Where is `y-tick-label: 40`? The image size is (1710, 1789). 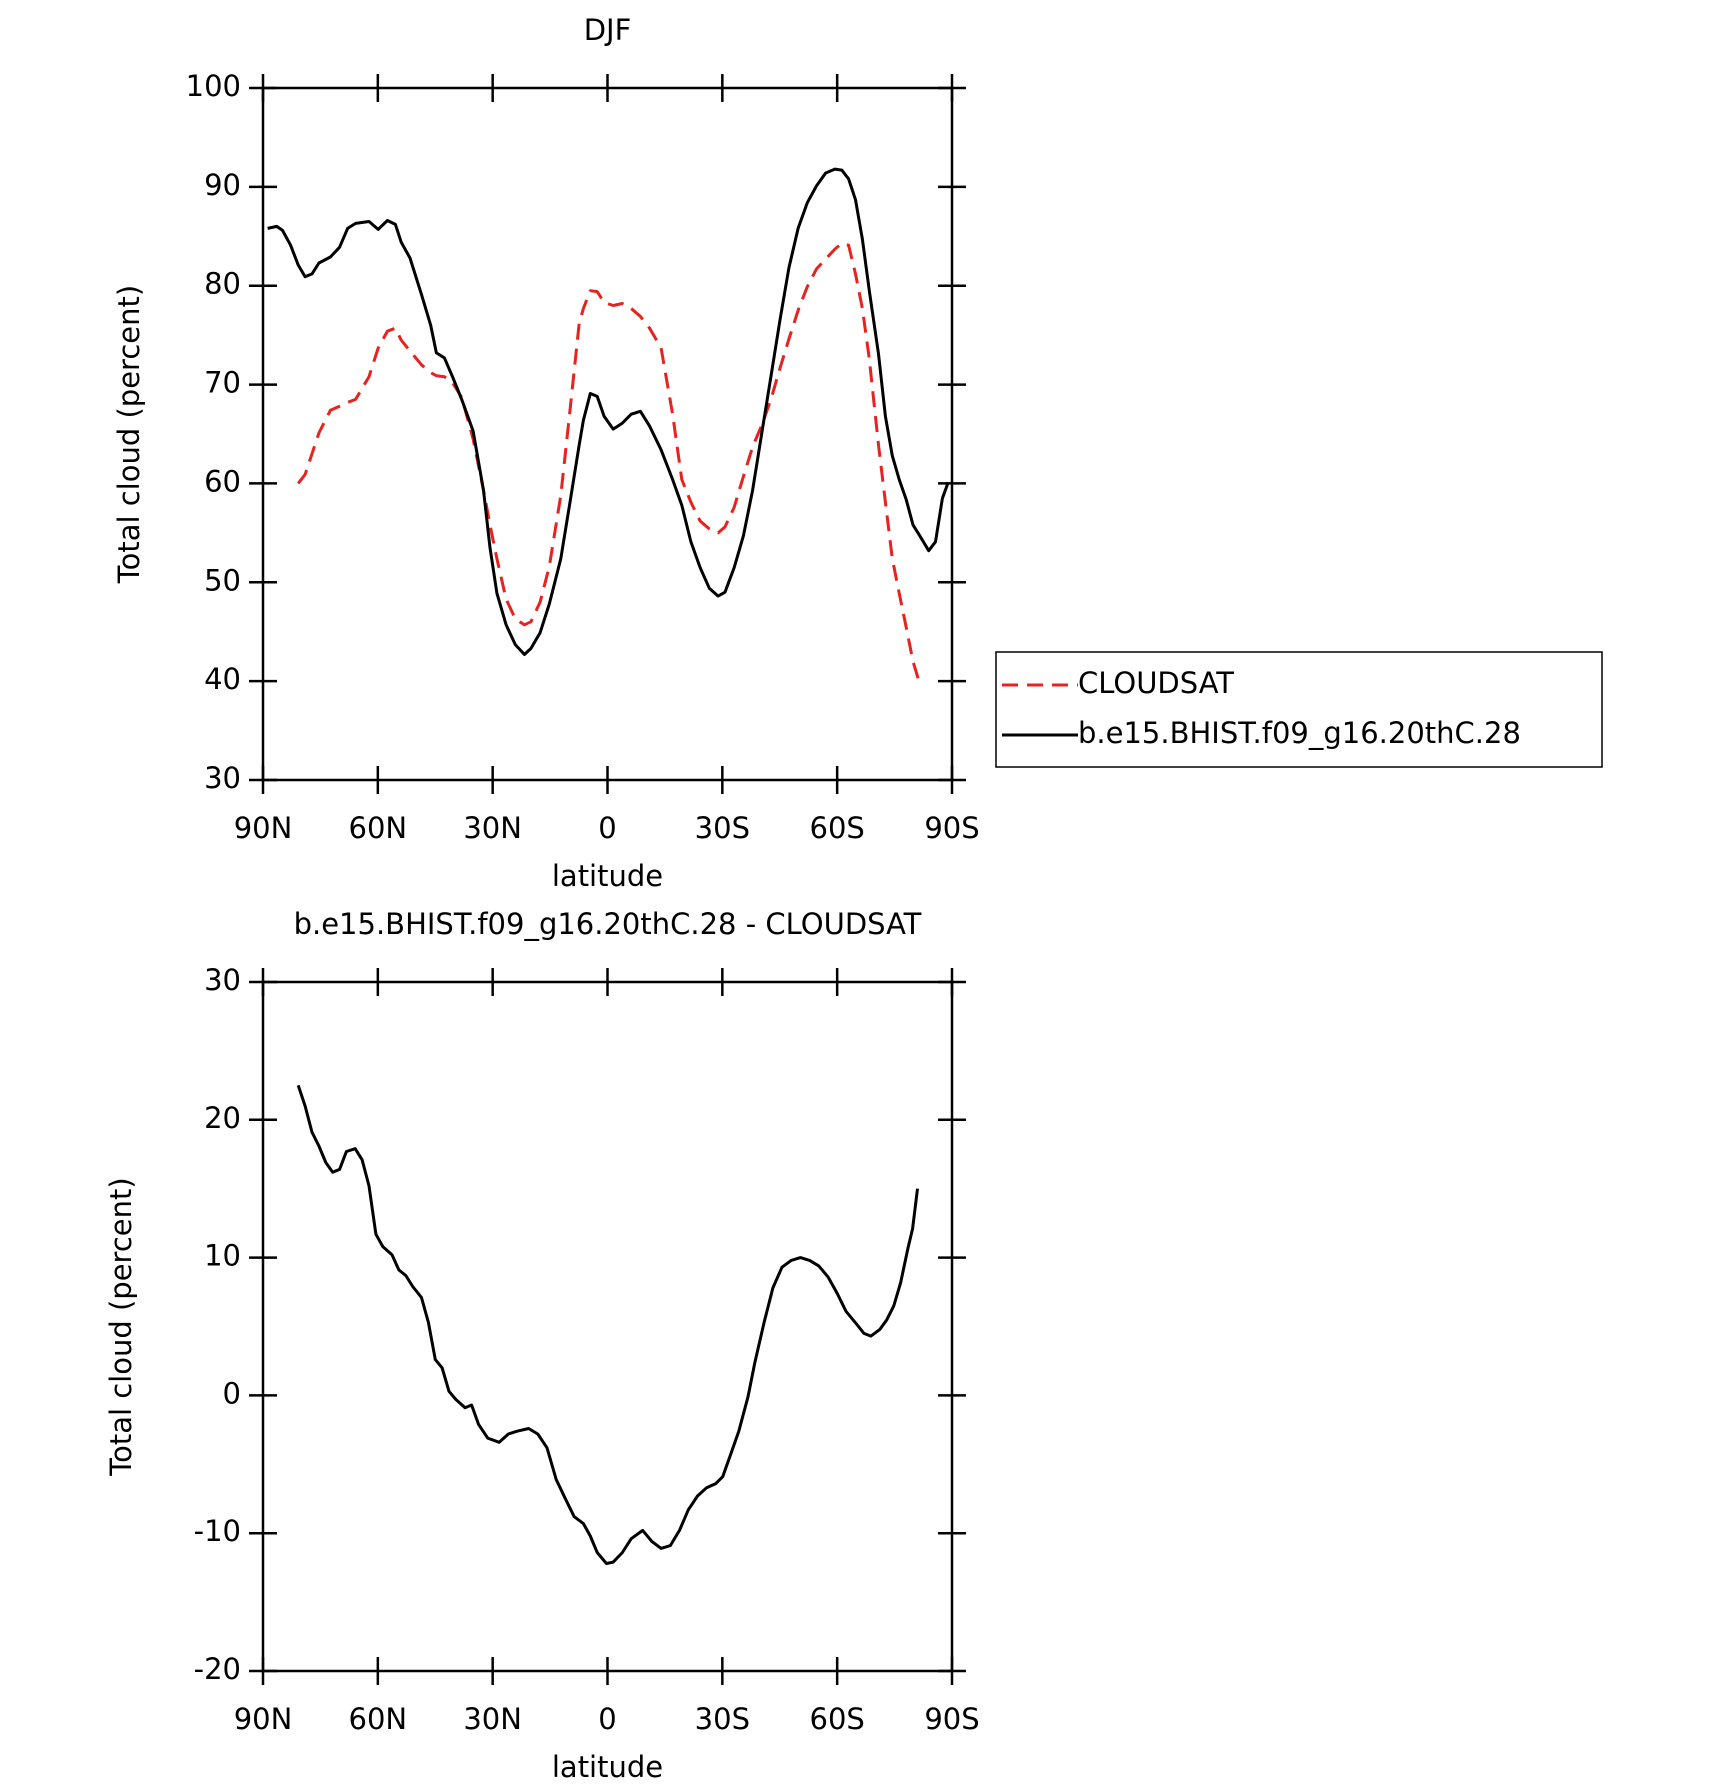
y-tick-label: 40 is located at coordinates (222, 679).